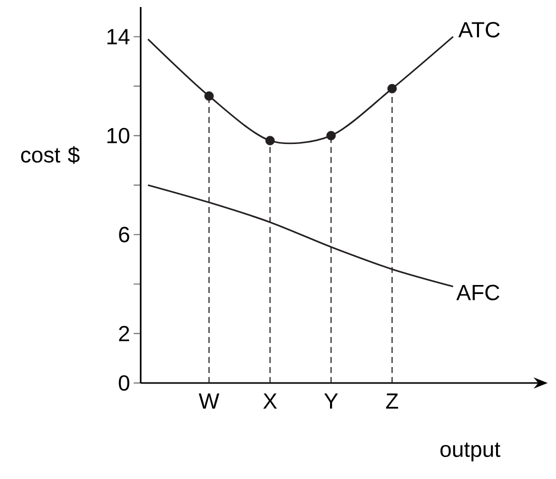  What do you see at coordinates (124, 234) in the screenshot?
I see `y-tick-label: 6` at bounding box center [124, 234].